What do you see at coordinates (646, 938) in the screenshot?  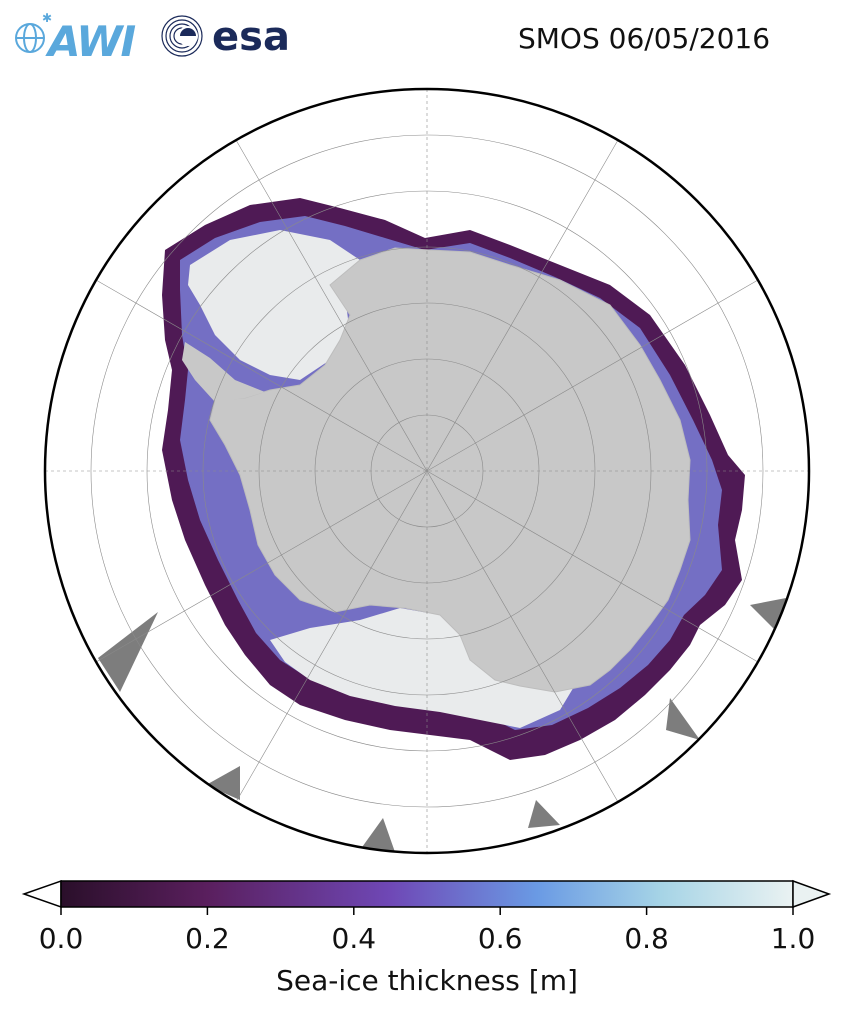 I see `colorbar-tick-label: 0.8` at bounding box center [646, 938].